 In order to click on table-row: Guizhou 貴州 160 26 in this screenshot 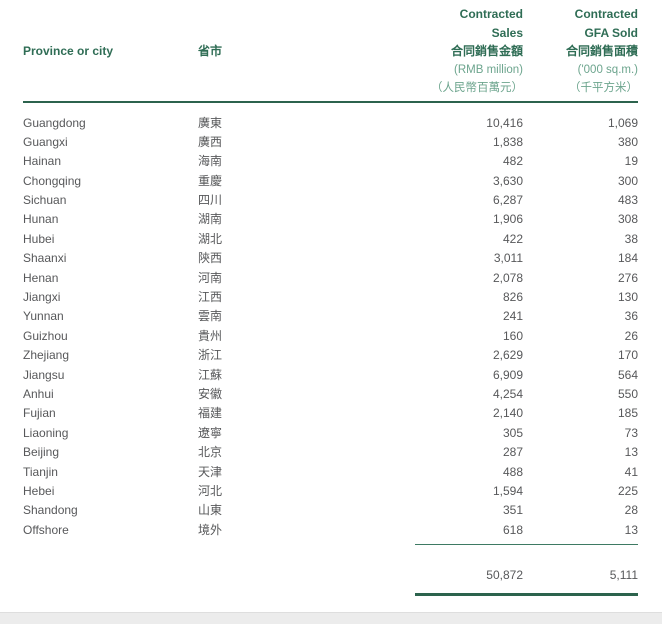, I will do `click(330, 336)`.